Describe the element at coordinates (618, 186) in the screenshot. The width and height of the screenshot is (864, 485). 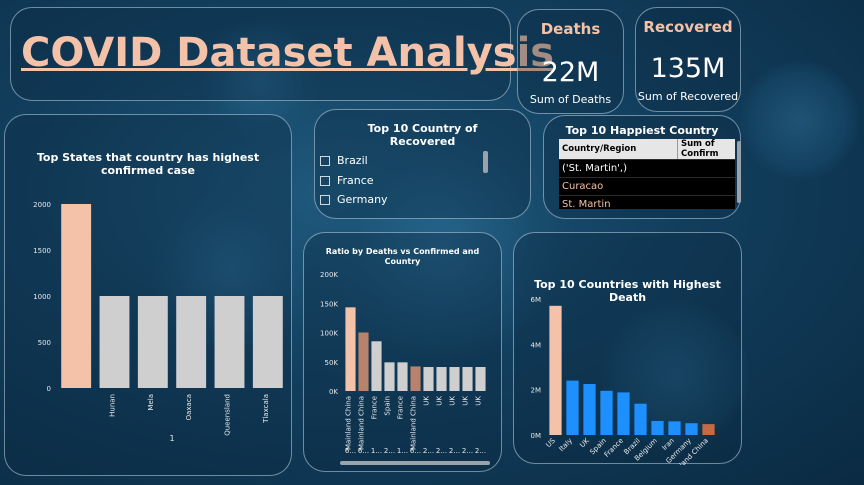
I see `table-row: Curacao` at that location.